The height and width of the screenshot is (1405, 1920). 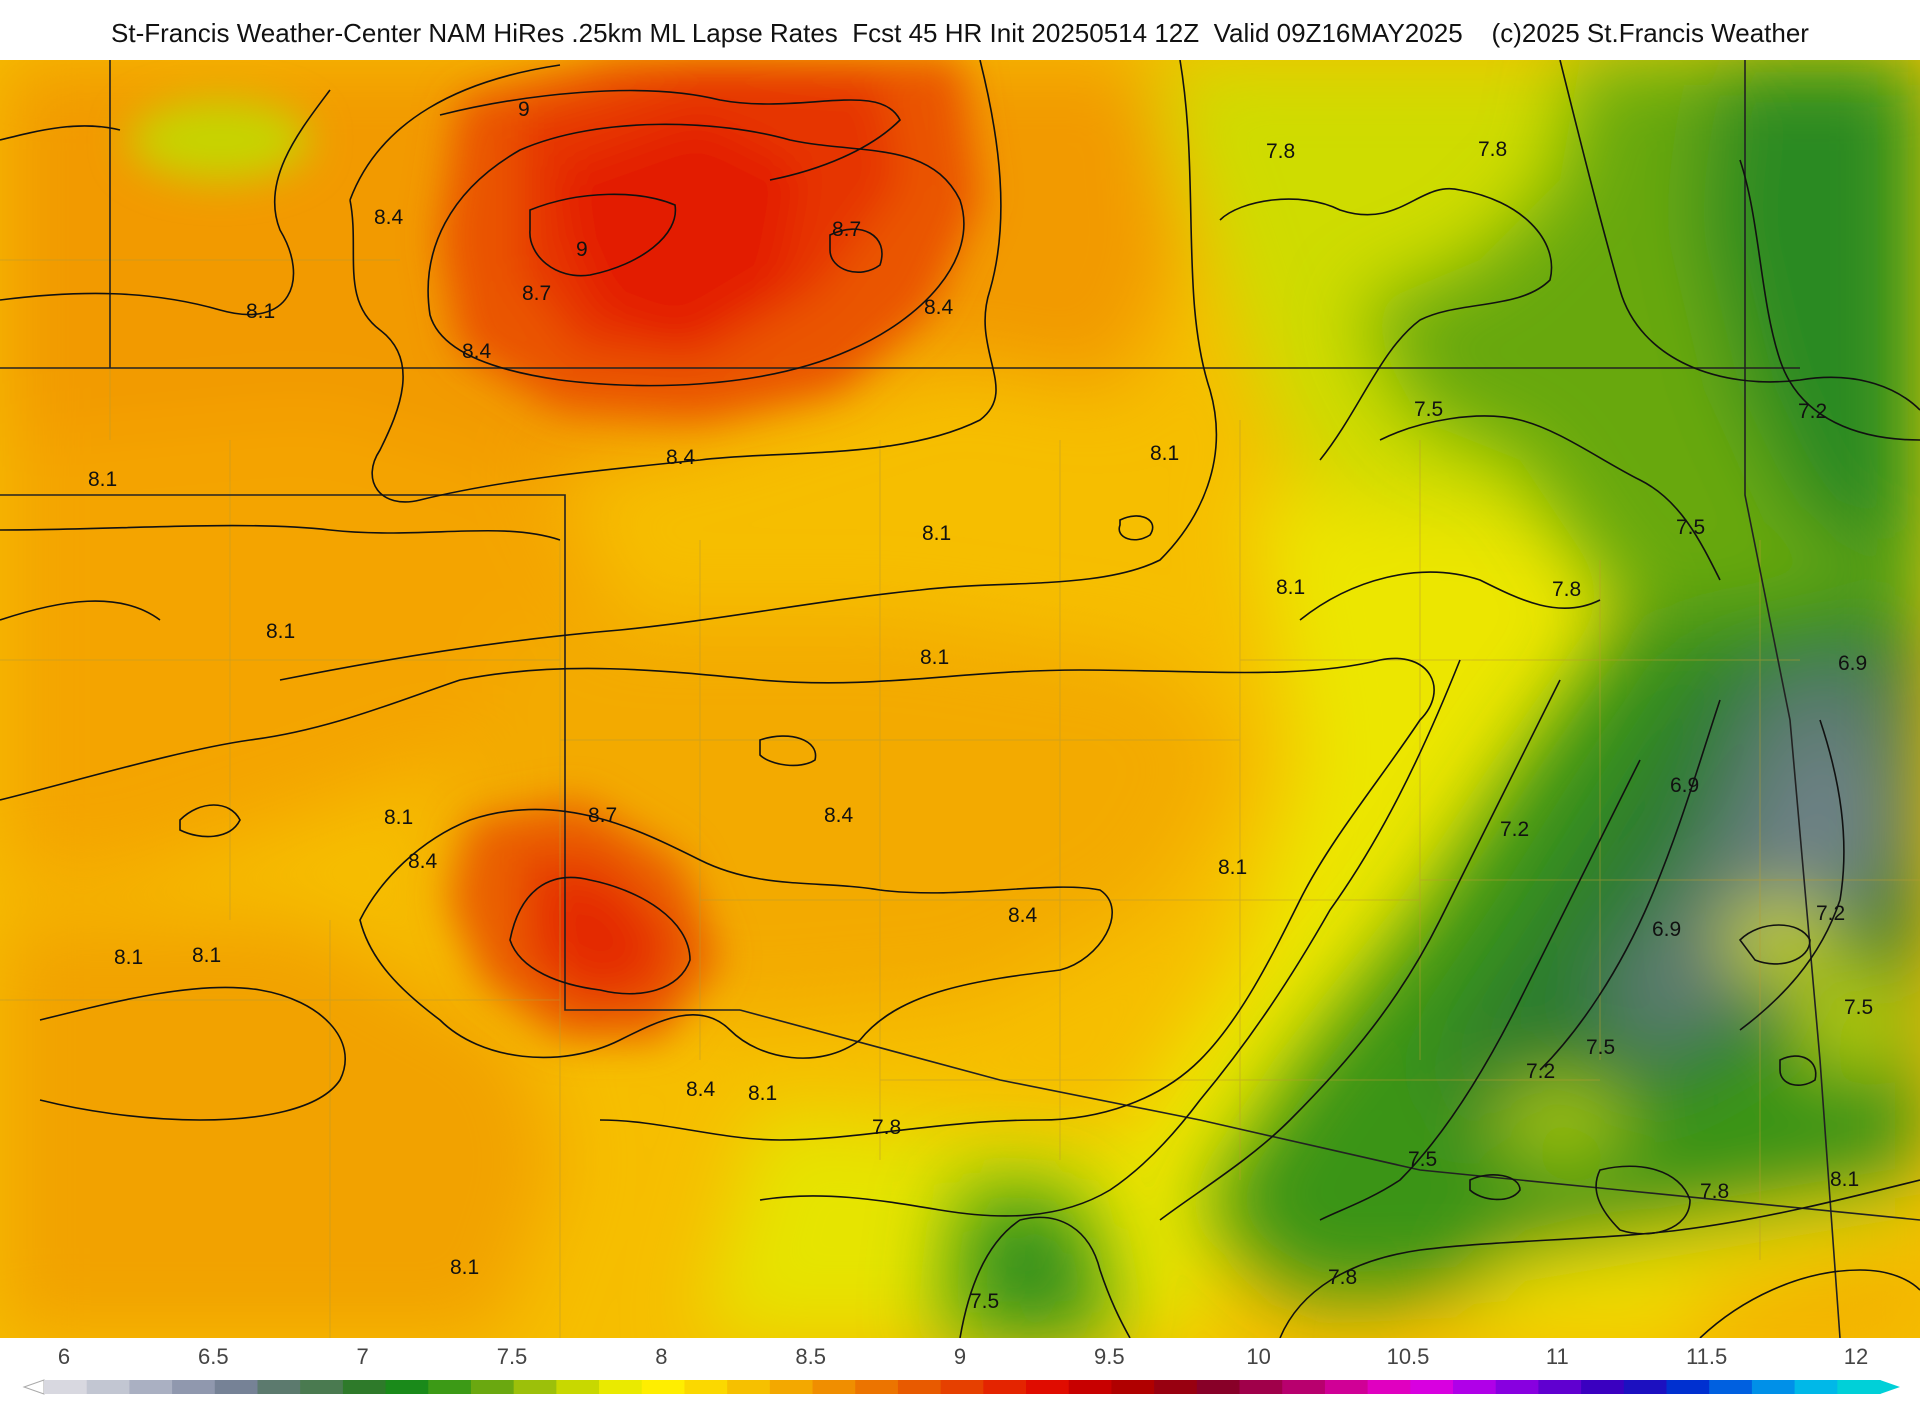 I want to click on colorbar-tick-label: 11, so click(x=1557, y=1356).